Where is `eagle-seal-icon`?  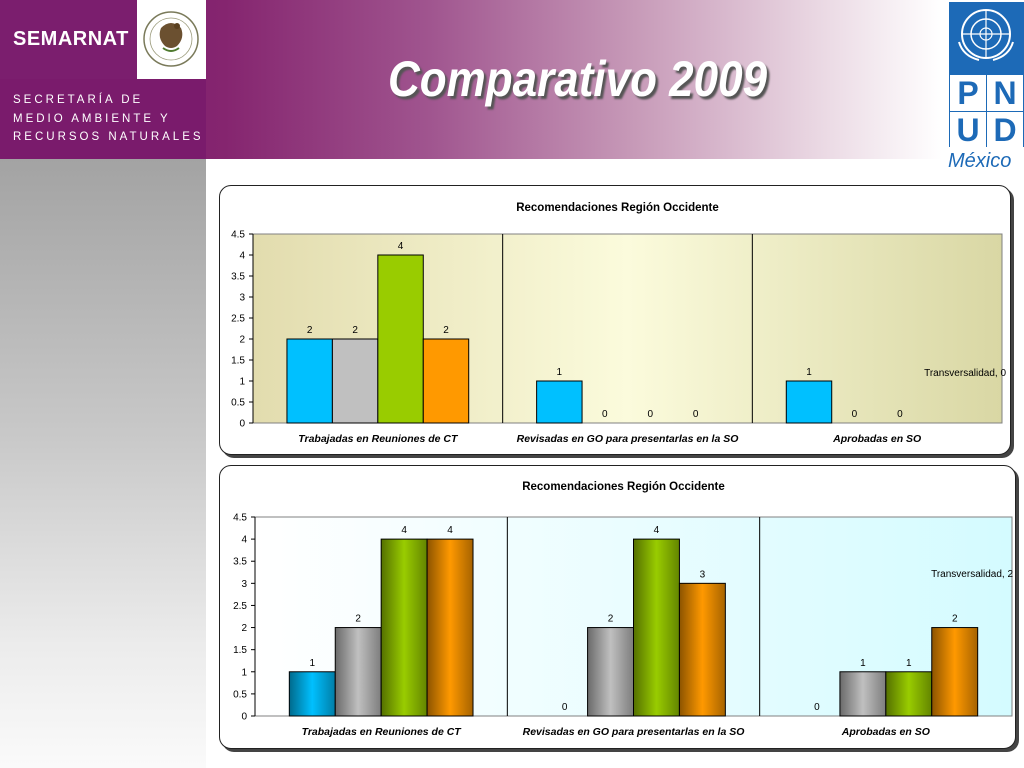 eagle-seal-icon is located at coordinates (171, 39).